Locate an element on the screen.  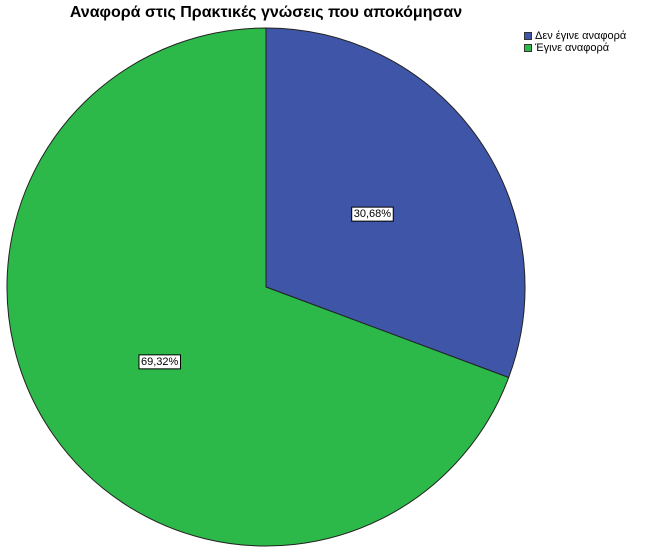
legend-swatch-no-mention is located at coordinates (528, 36).